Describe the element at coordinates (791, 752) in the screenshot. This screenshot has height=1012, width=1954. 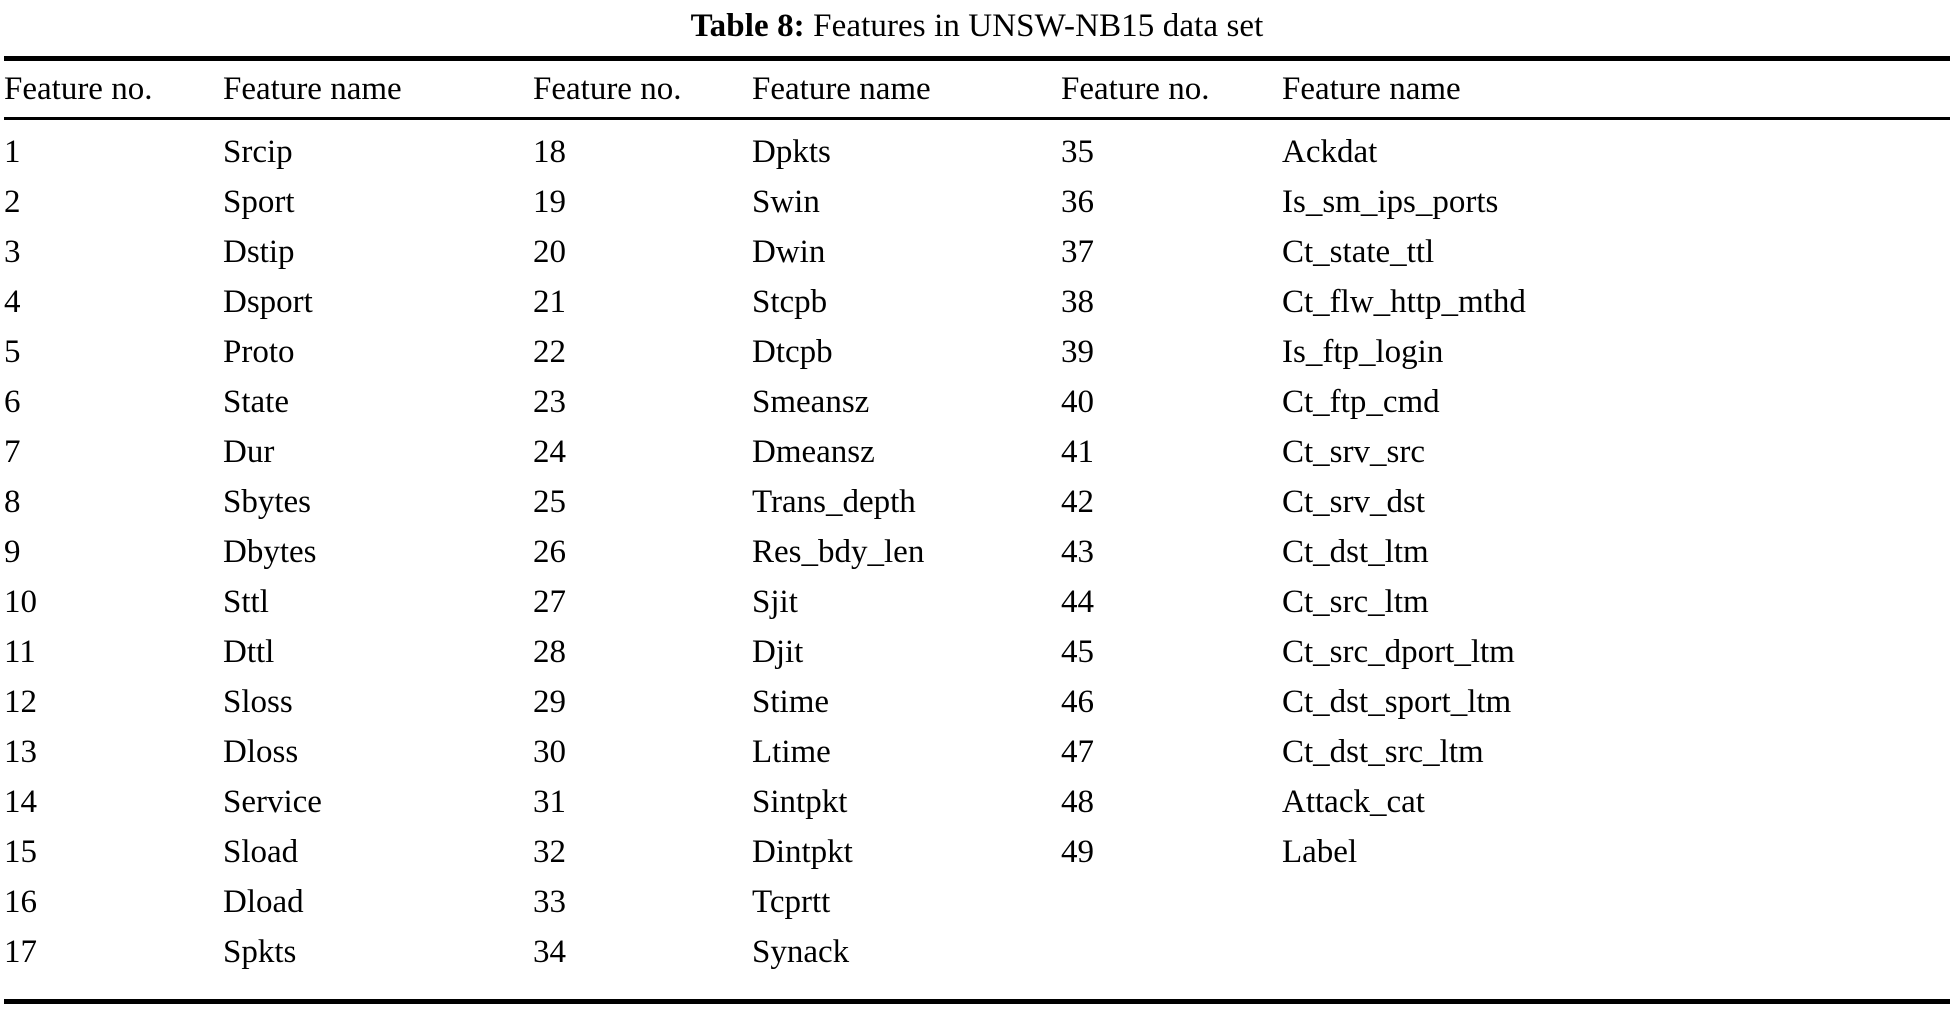
I see `feature-name: Ltime` at that location.